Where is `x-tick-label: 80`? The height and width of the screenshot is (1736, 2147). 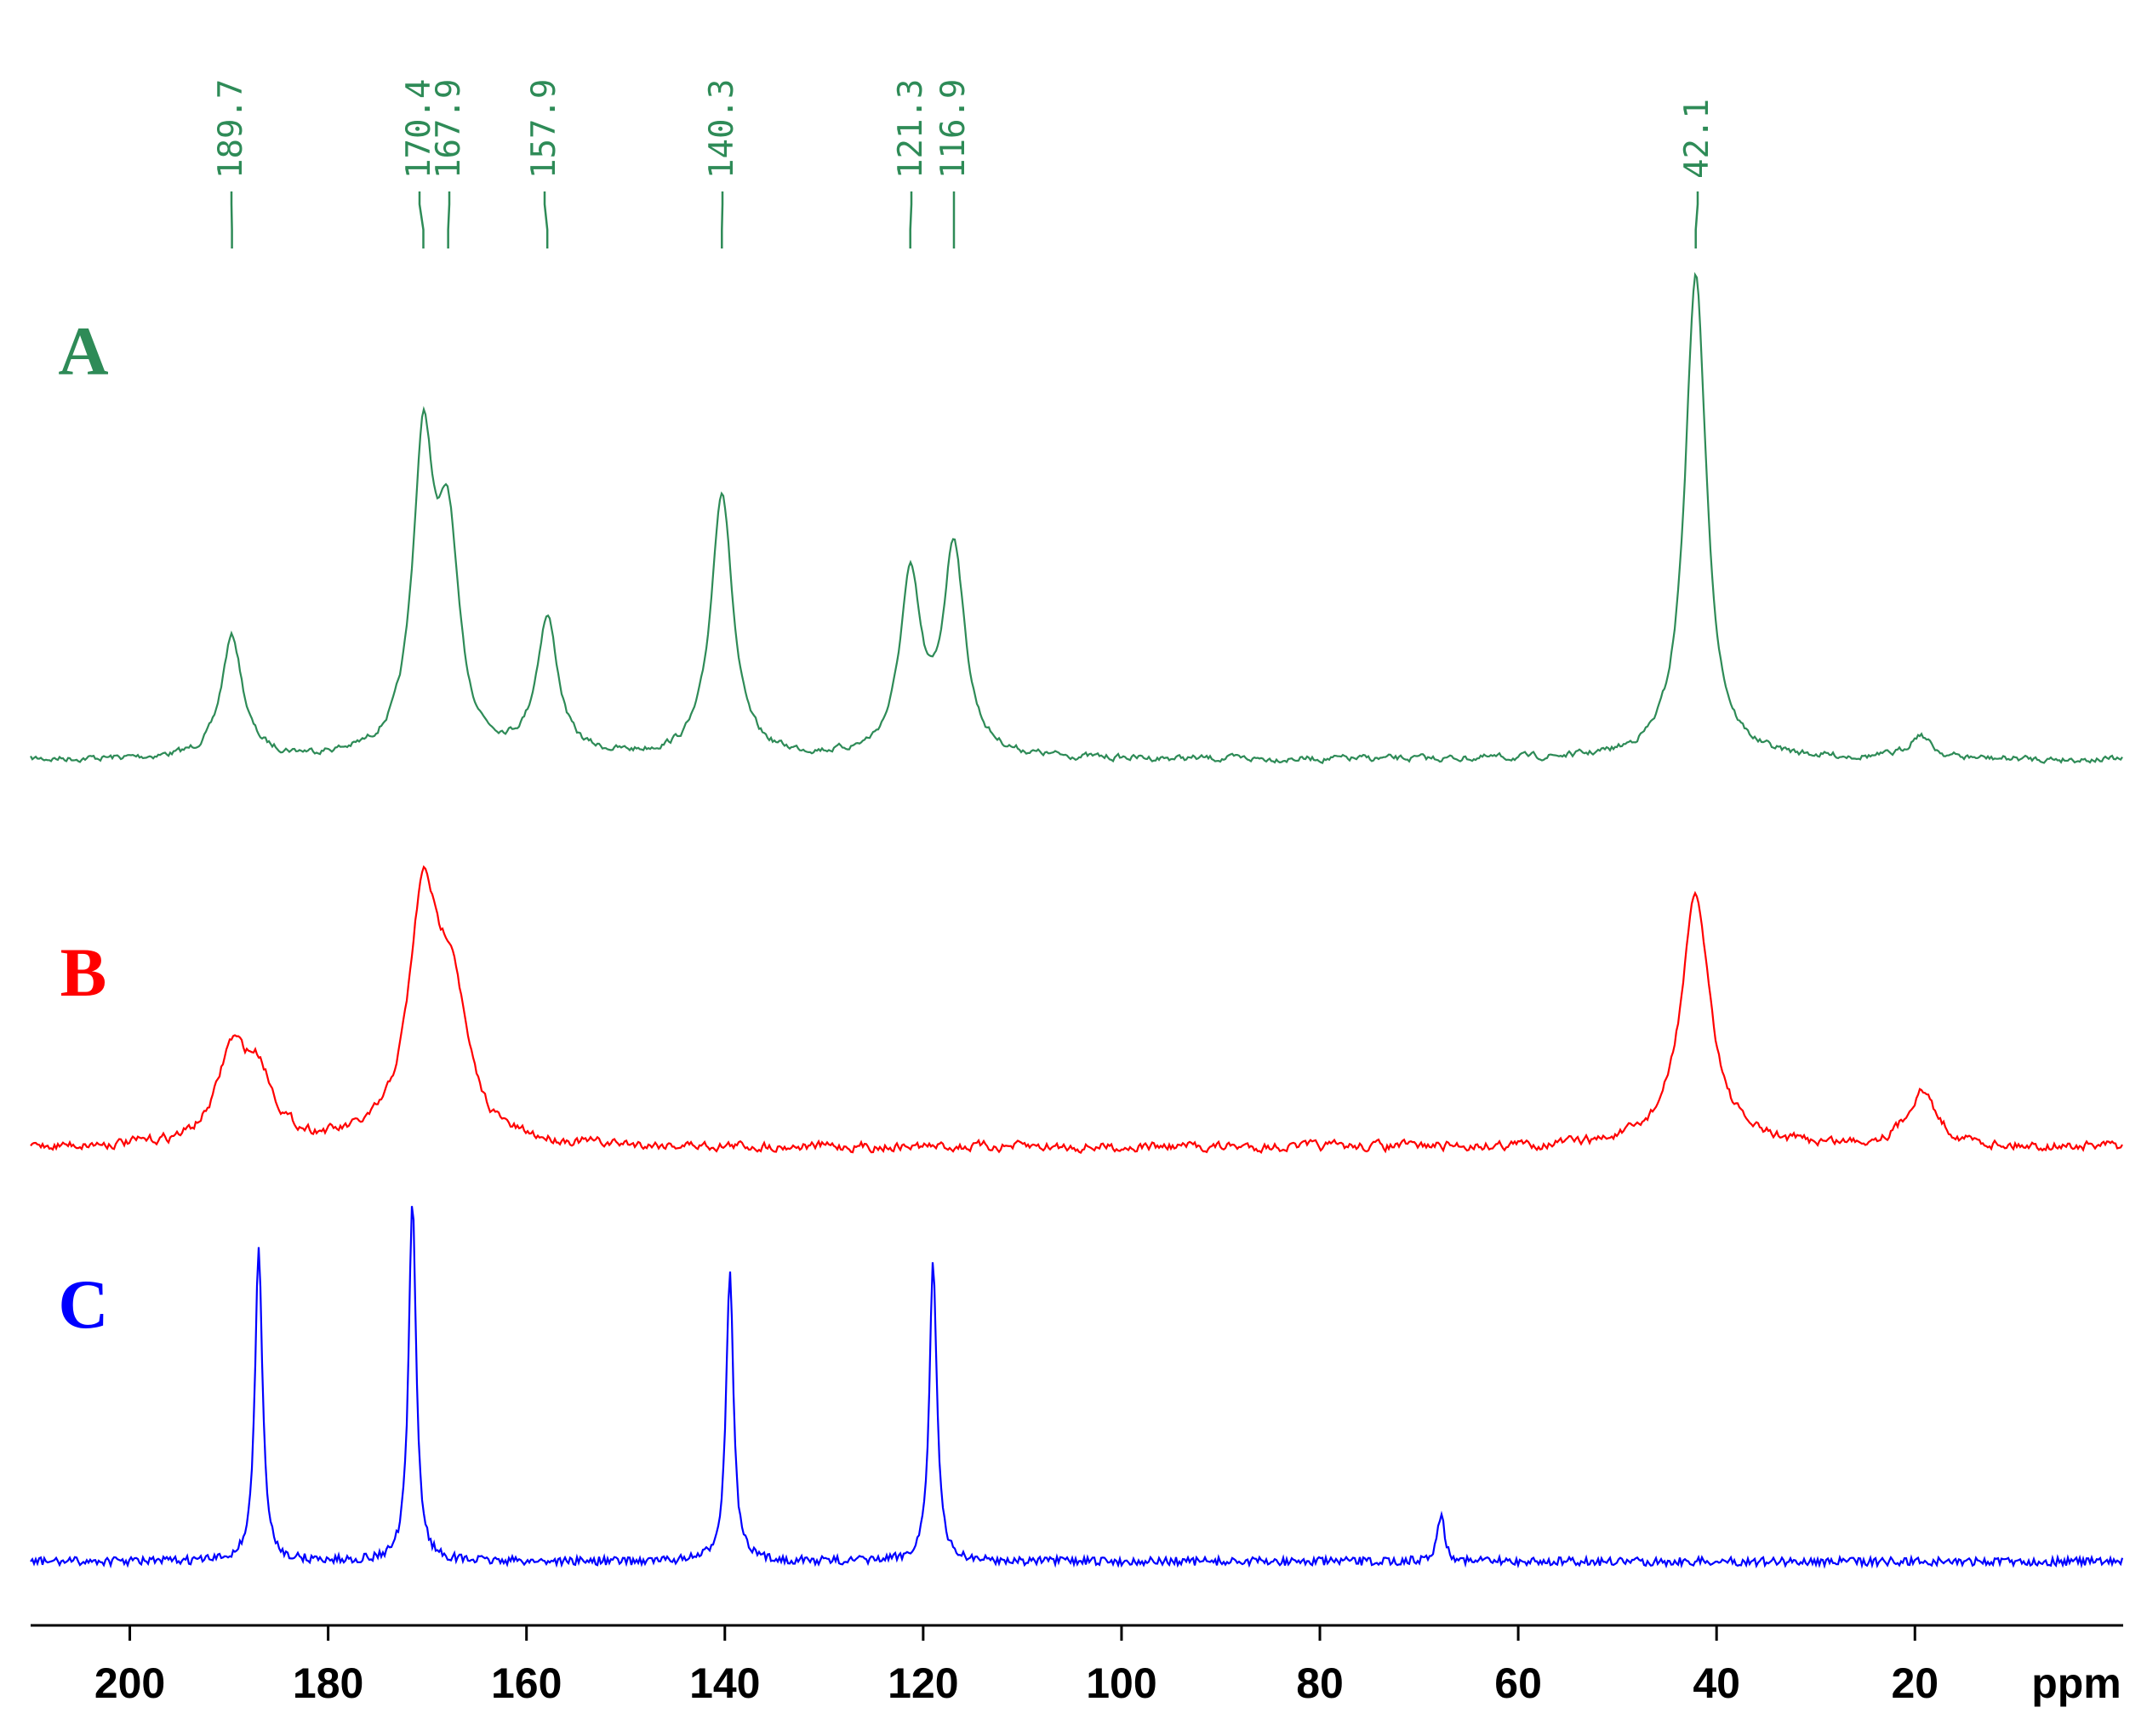 x-tick-label: 80 is located at coordinates (1320, 1683).